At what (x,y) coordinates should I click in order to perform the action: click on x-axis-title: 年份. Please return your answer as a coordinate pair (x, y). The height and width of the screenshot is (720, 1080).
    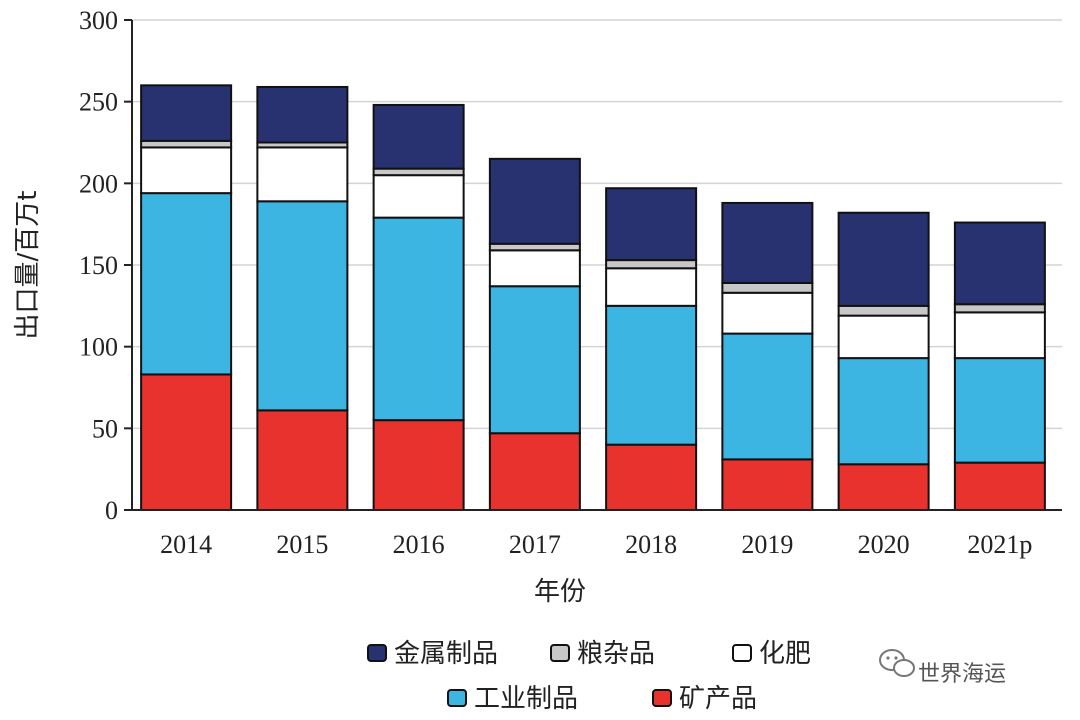
    Looking at the image, I should click on (560, 592).